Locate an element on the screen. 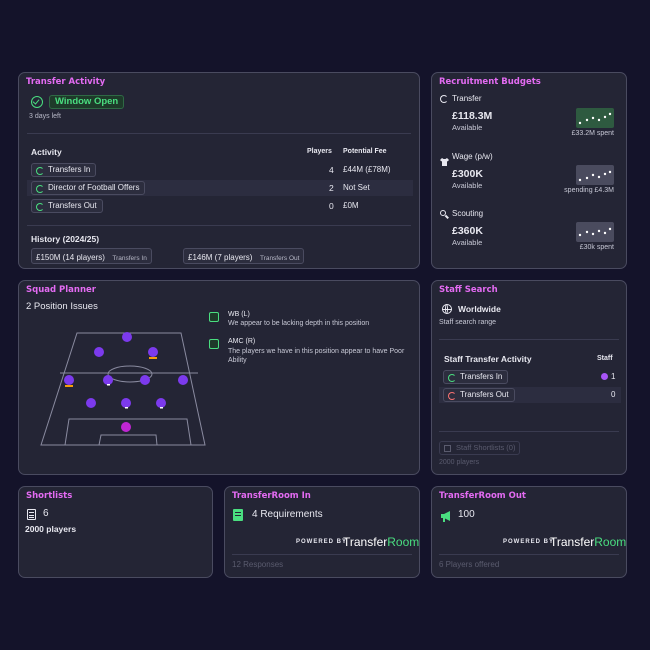  staff-players-count: 2000 players is located at coordinates (459, 462).